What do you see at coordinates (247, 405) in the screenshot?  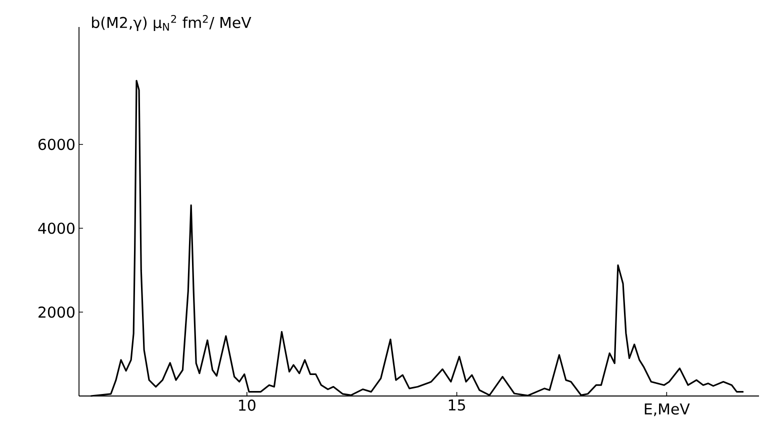 I see `x-tick-label: 10` at bounding box center [247, 405].